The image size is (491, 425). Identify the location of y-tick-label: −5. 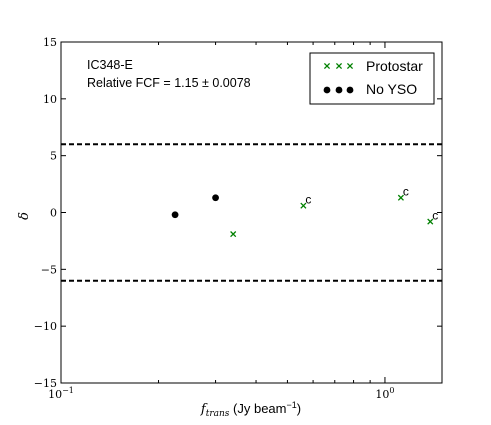
(49, 269).